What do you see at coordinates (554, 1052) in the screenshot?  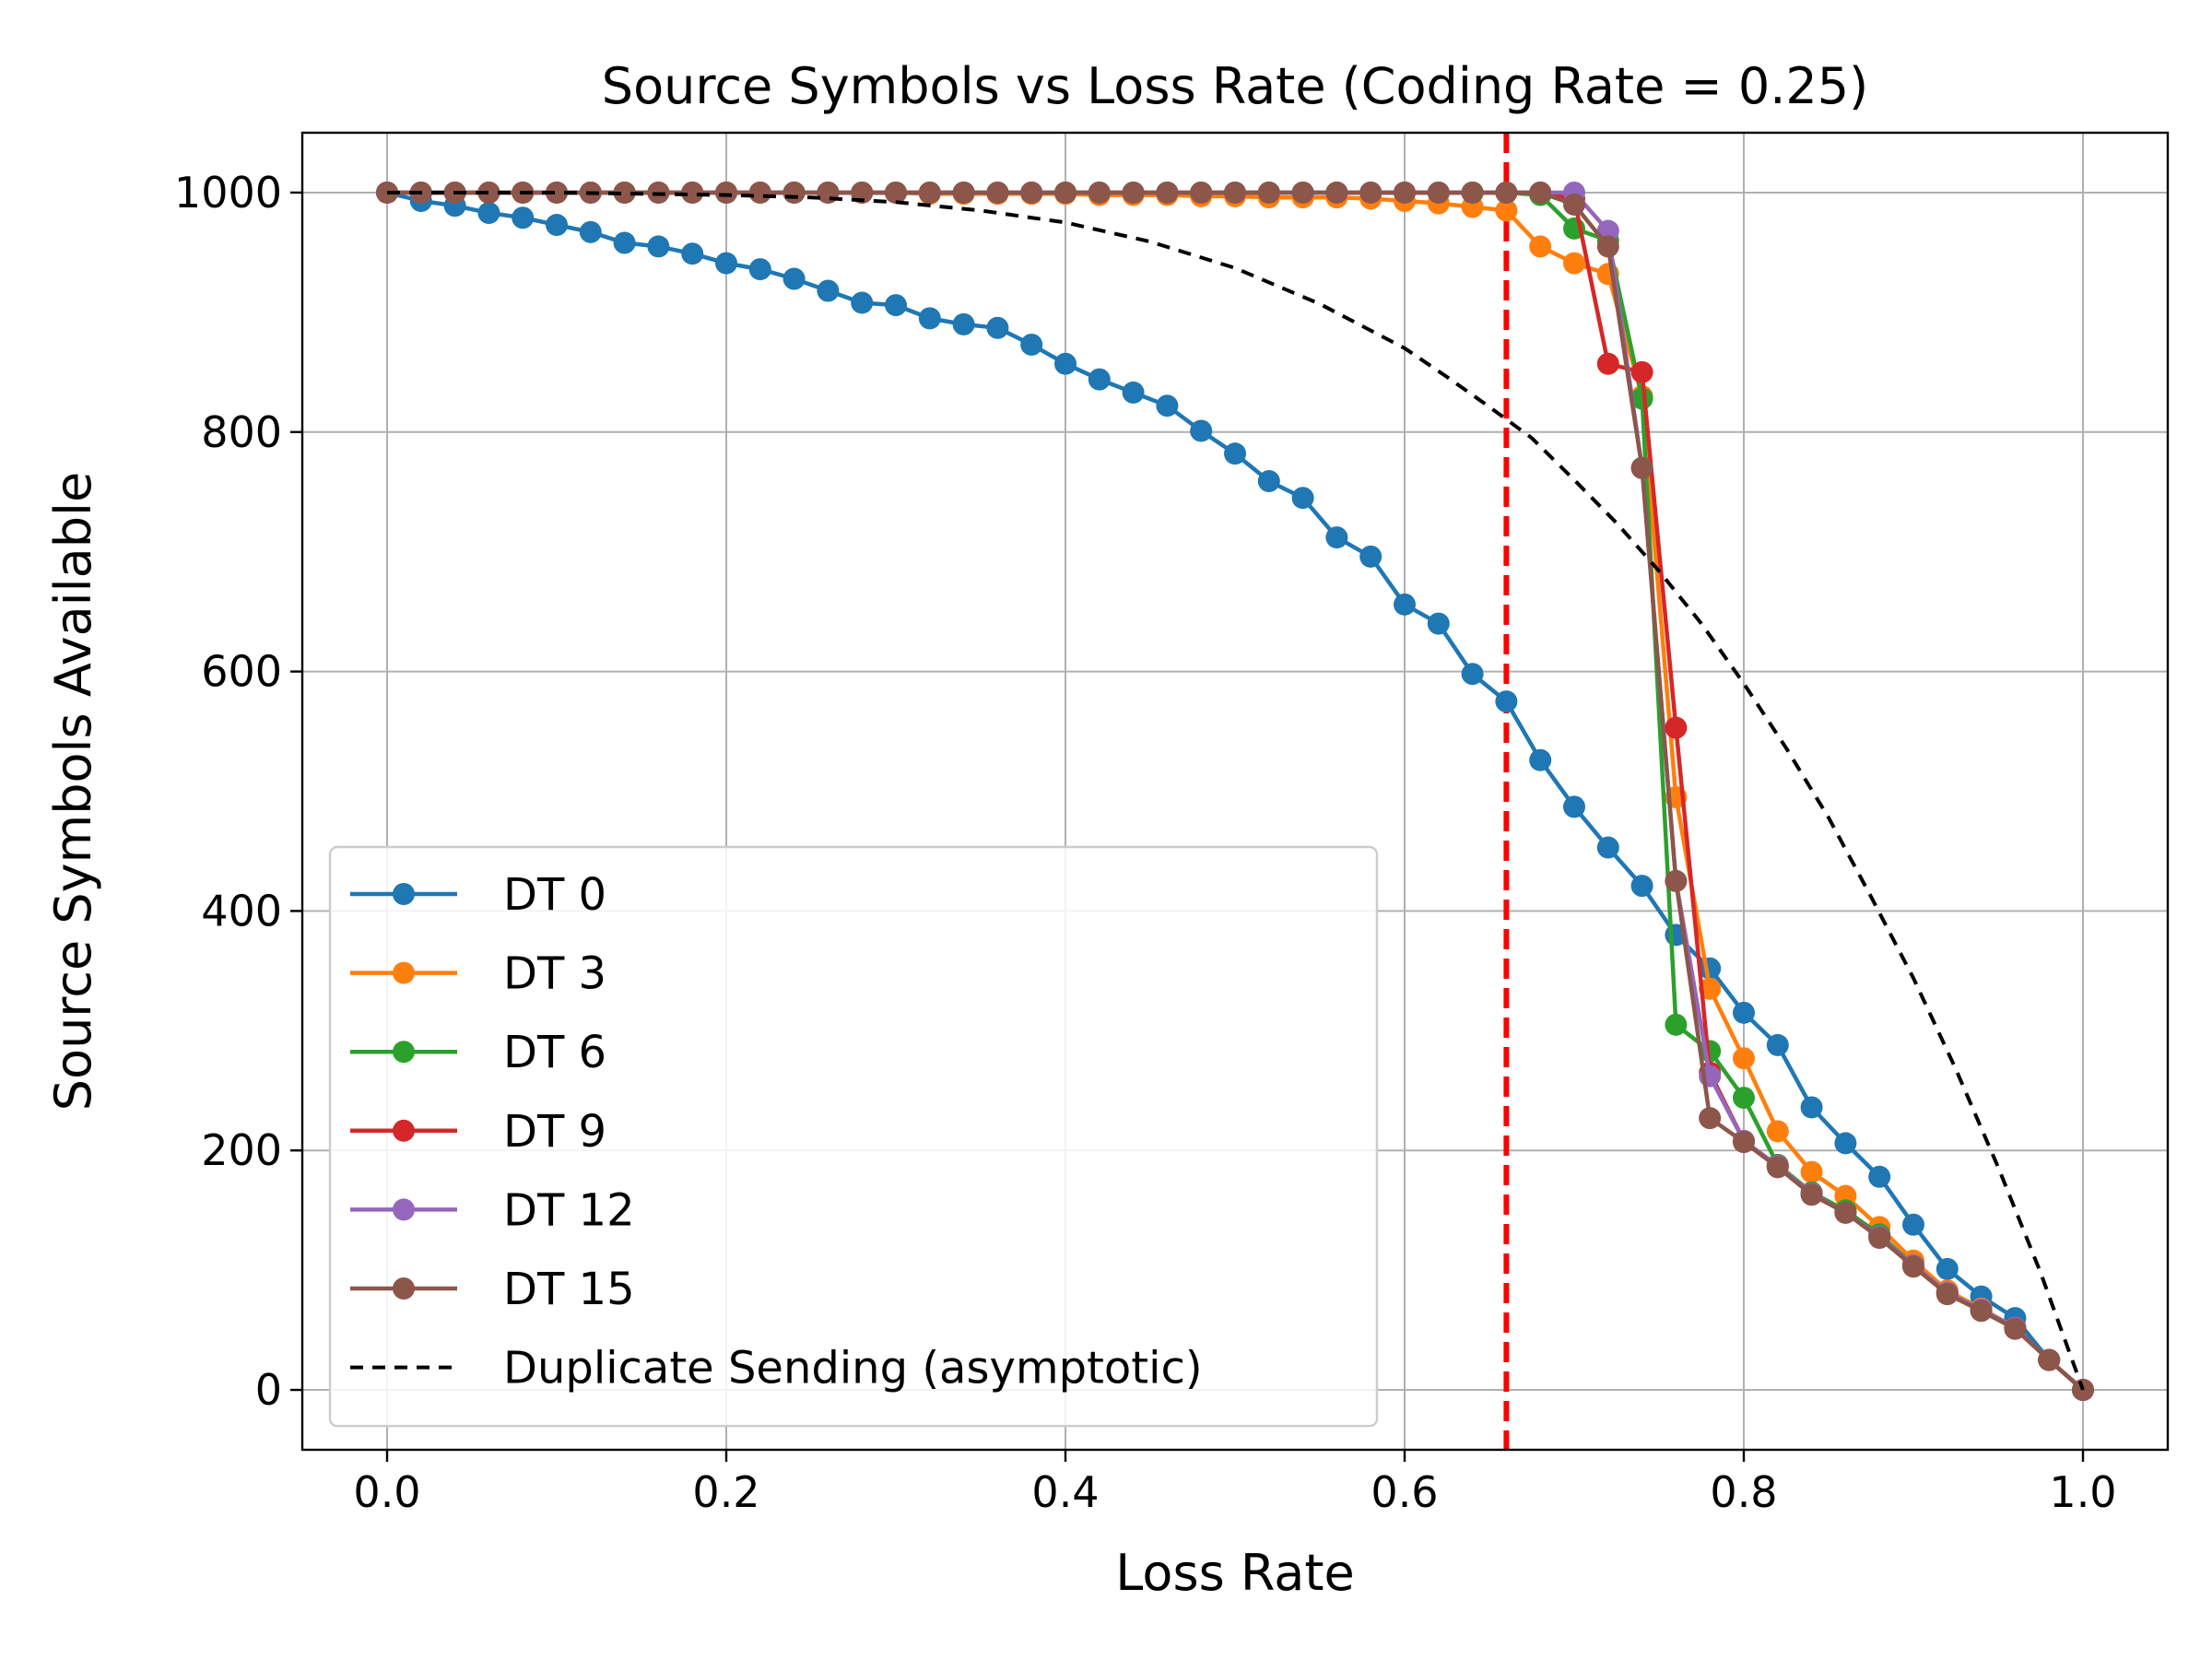 I see `legend-entry-label: DT 6` at bounding box center [554, 1052].